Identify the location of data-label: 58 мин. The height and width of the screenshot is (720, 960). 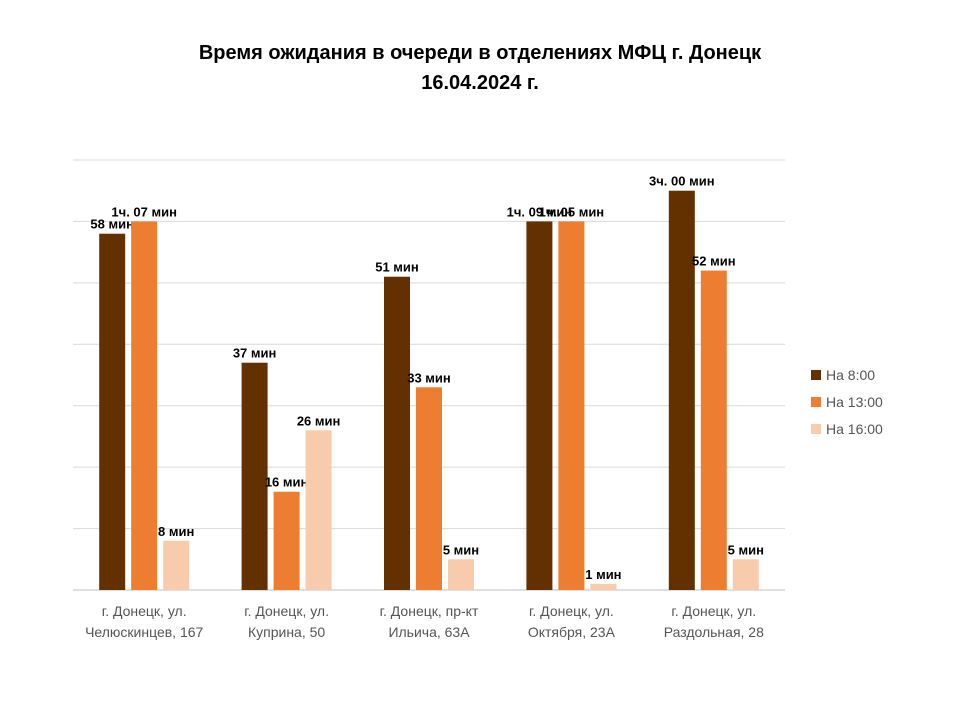
(112, 224).